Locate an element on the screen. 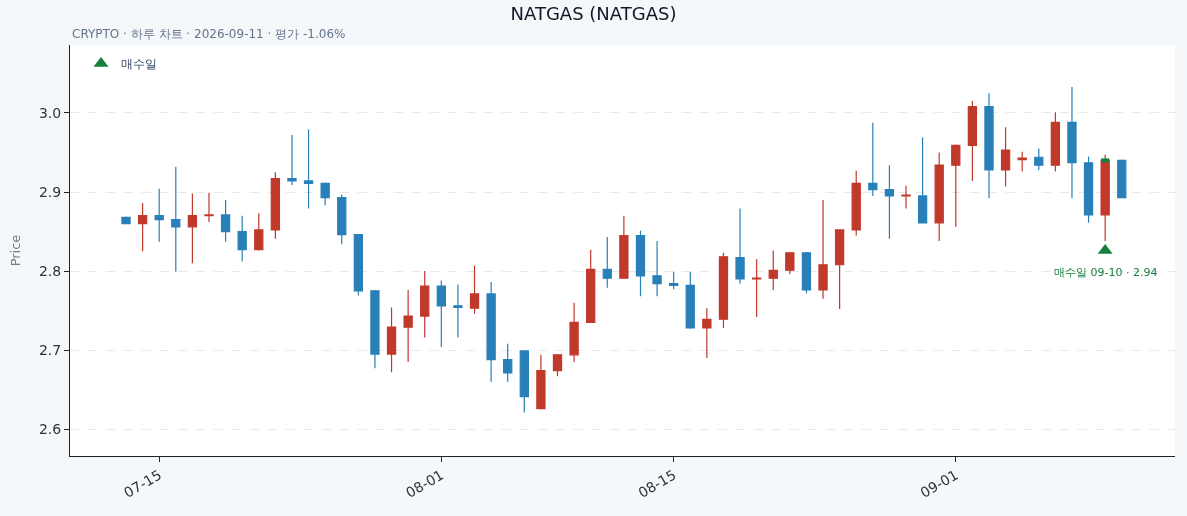 This screenshot has width=1187, height=516. chart-title: NATGAS (NATGAS) is located at coordinates (593, 14).